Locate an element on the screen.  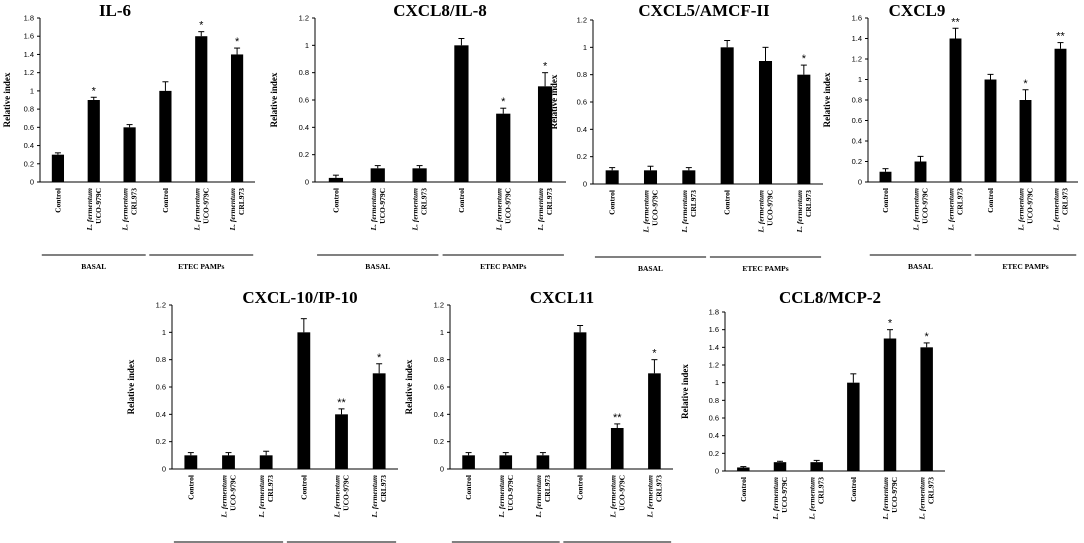
chart-6-ytick-label: 1.2 is located at coordinates (714, 365).